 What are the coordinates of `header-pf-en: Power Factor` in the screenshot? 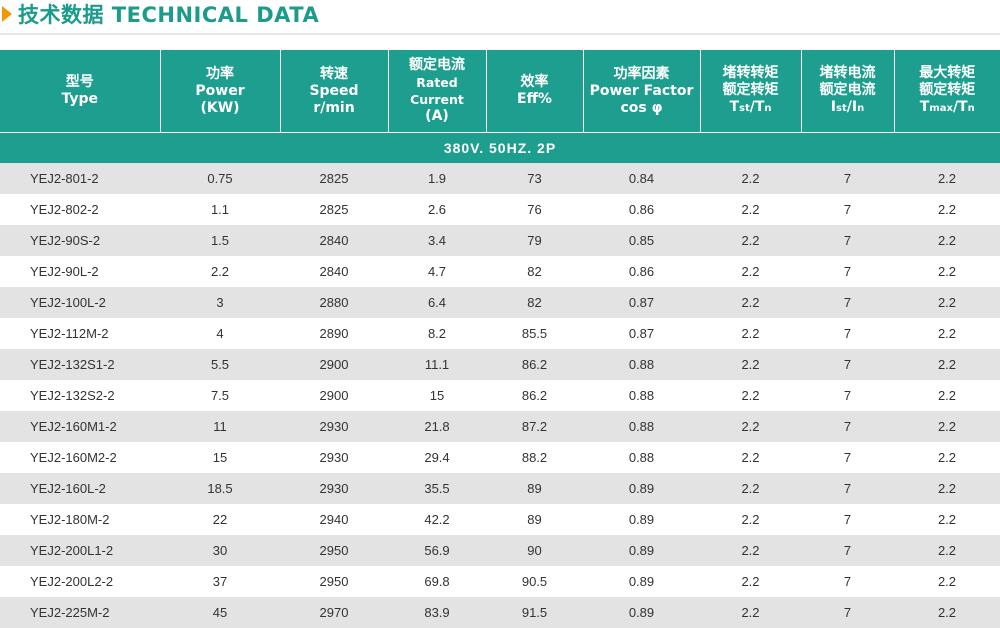 It's located at (642, 91).